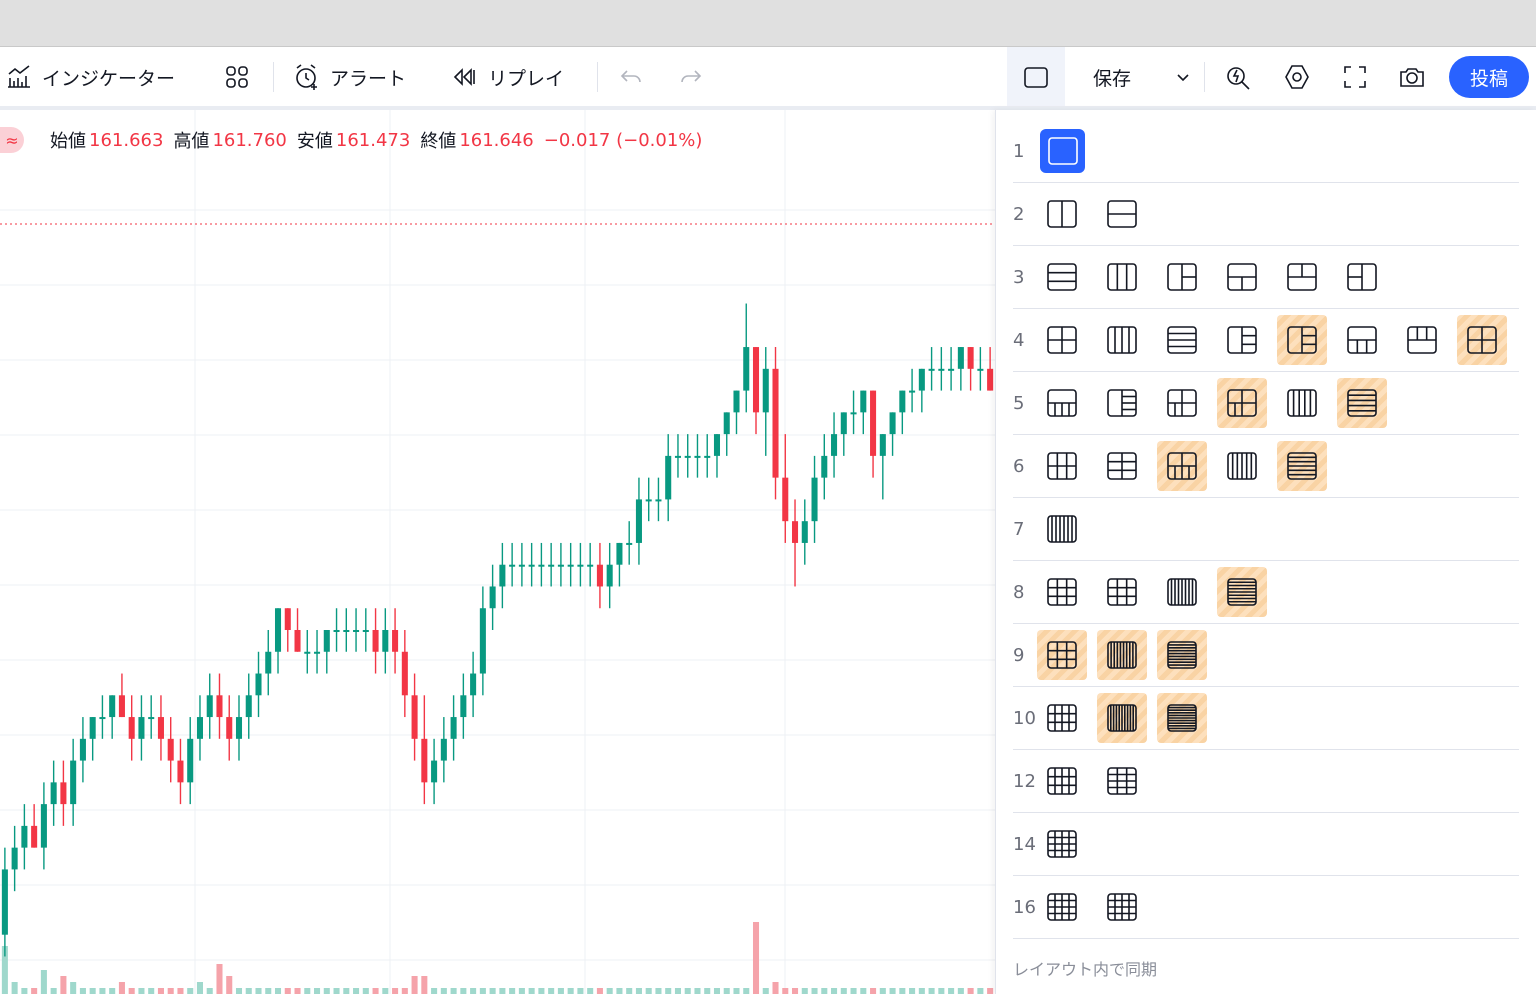  What do you see at coordinates (632, 77) in the screenshot?
I see `undo-button` at bounding box center [632, 77].